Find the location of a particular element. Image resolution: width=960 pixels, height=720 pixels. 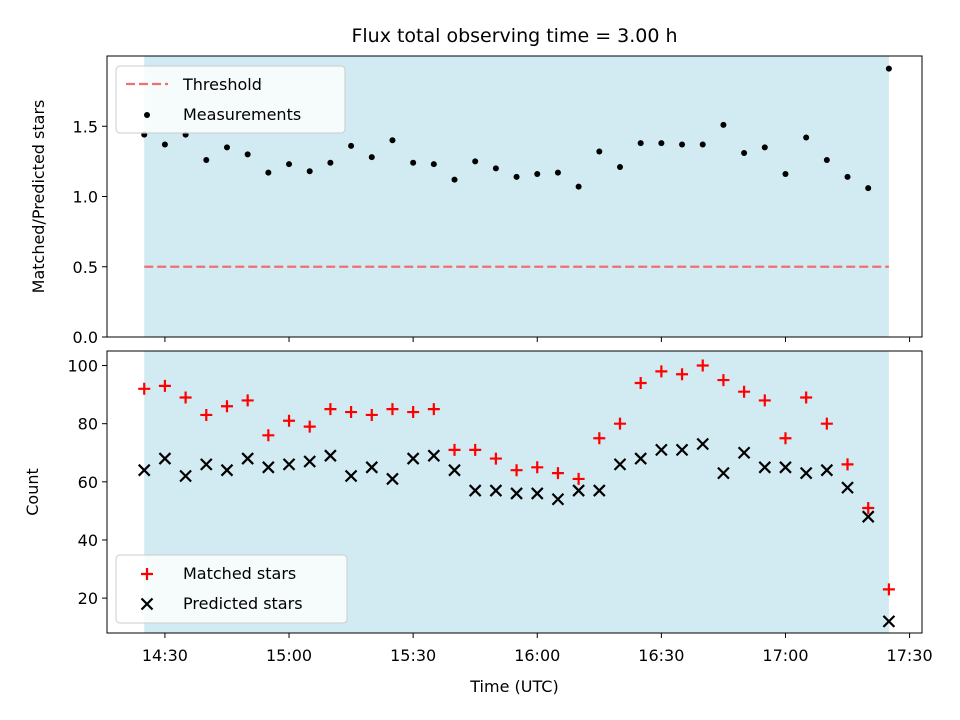

chart-title: Flux total observing time = 3.00 h is located at coordinates (514, 36).